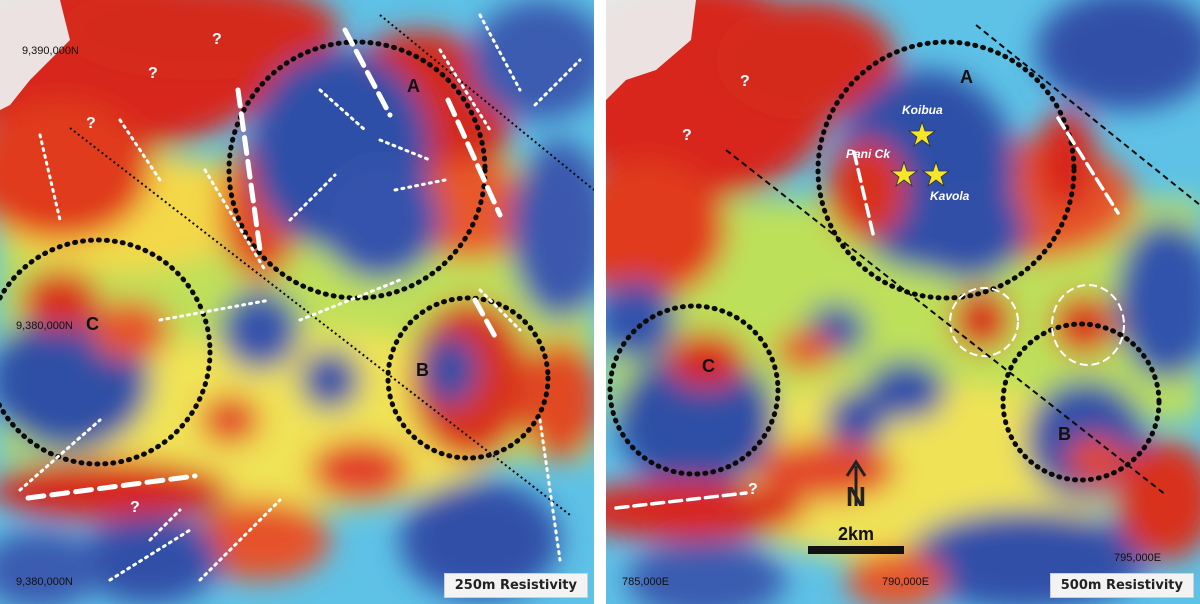 The width and height of the screenshot is (1200, 604). What do you see at coordinates (868, 154) in the screenshot?
I see `prospect-label-pani-ck: Pani Ck` at bounding box center [868, 154].